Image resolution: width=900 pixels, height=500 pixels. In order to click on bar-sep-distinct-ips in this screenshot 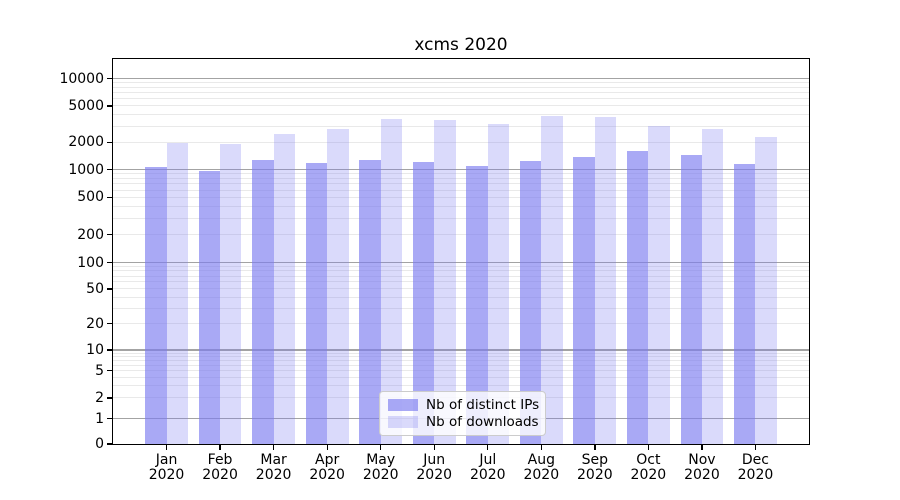, I will do `click(584, 300)`.